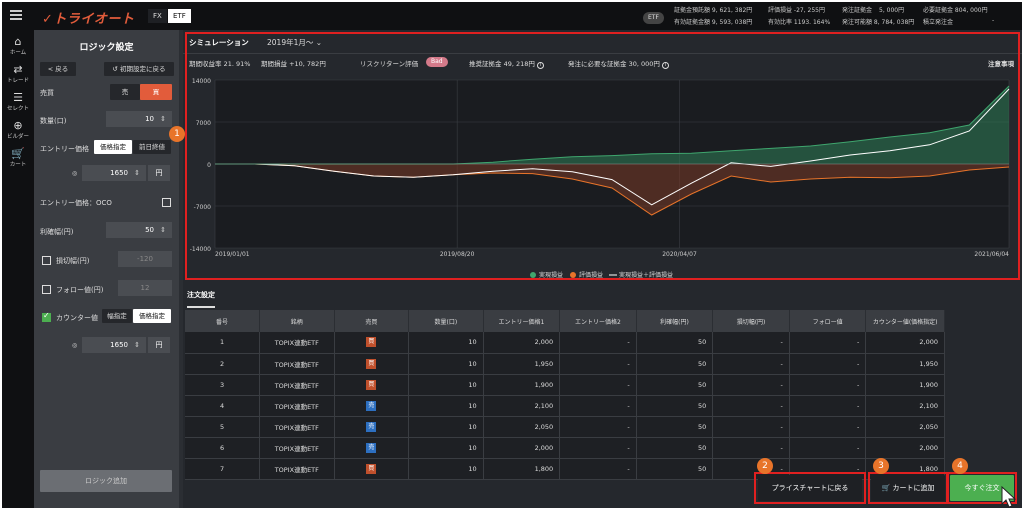 The width and height of the screenshot is (1024, 510). I want to click on y-tick-label: 0, so click(209, 165).